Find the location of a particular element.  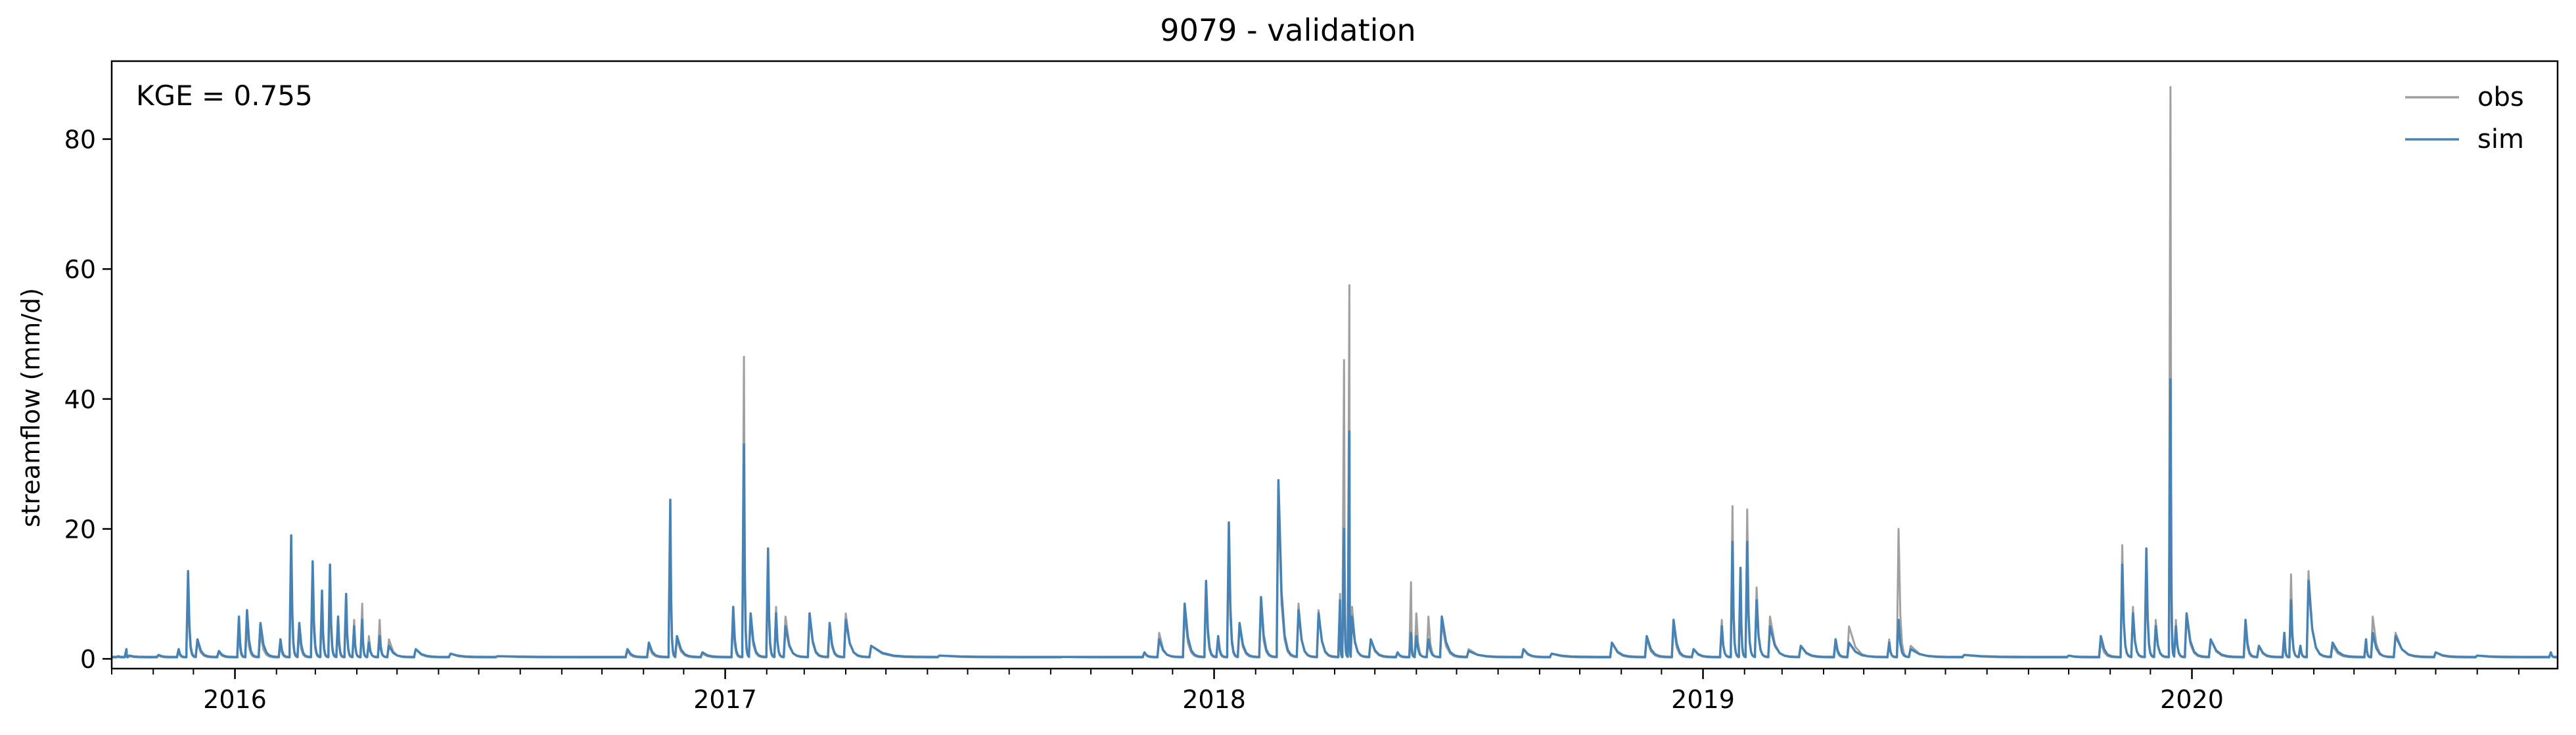

x-tick-label: 2016 is located at coordinates (235, 700).